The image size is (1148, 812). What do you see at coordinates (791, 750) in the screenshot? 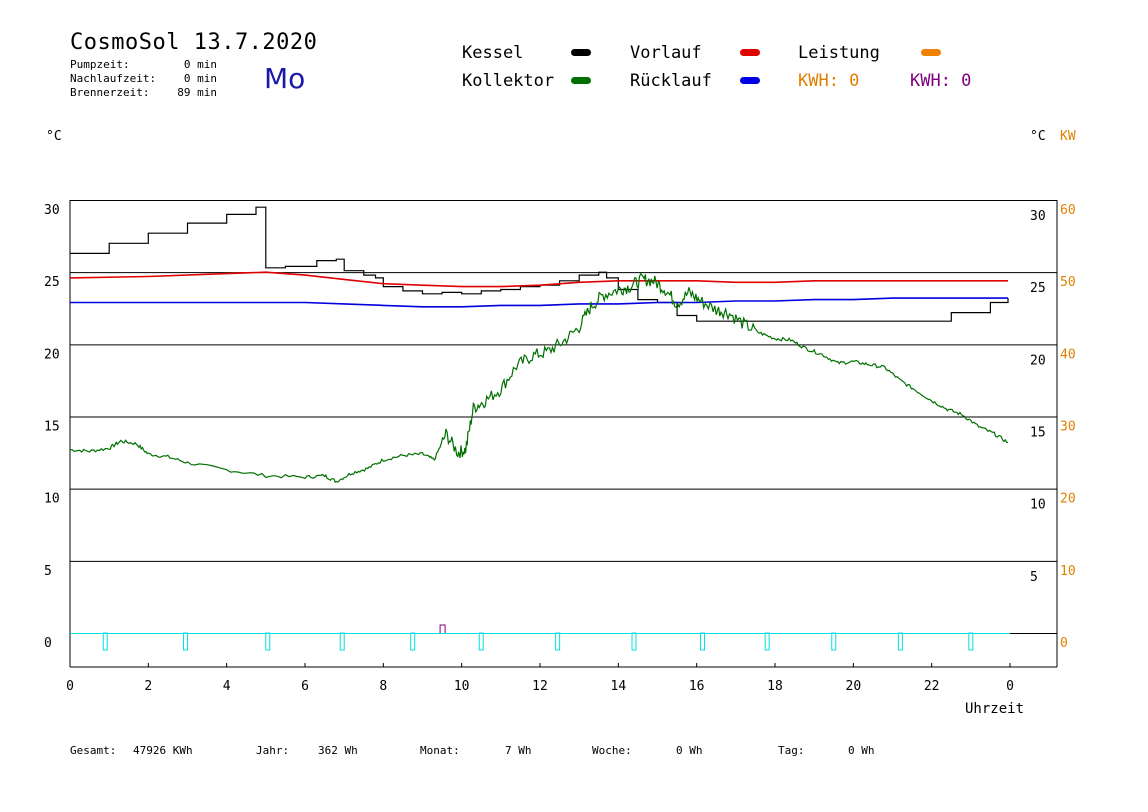
I see `footer-tag-label: Tag:` at bounding box center [791, 750].